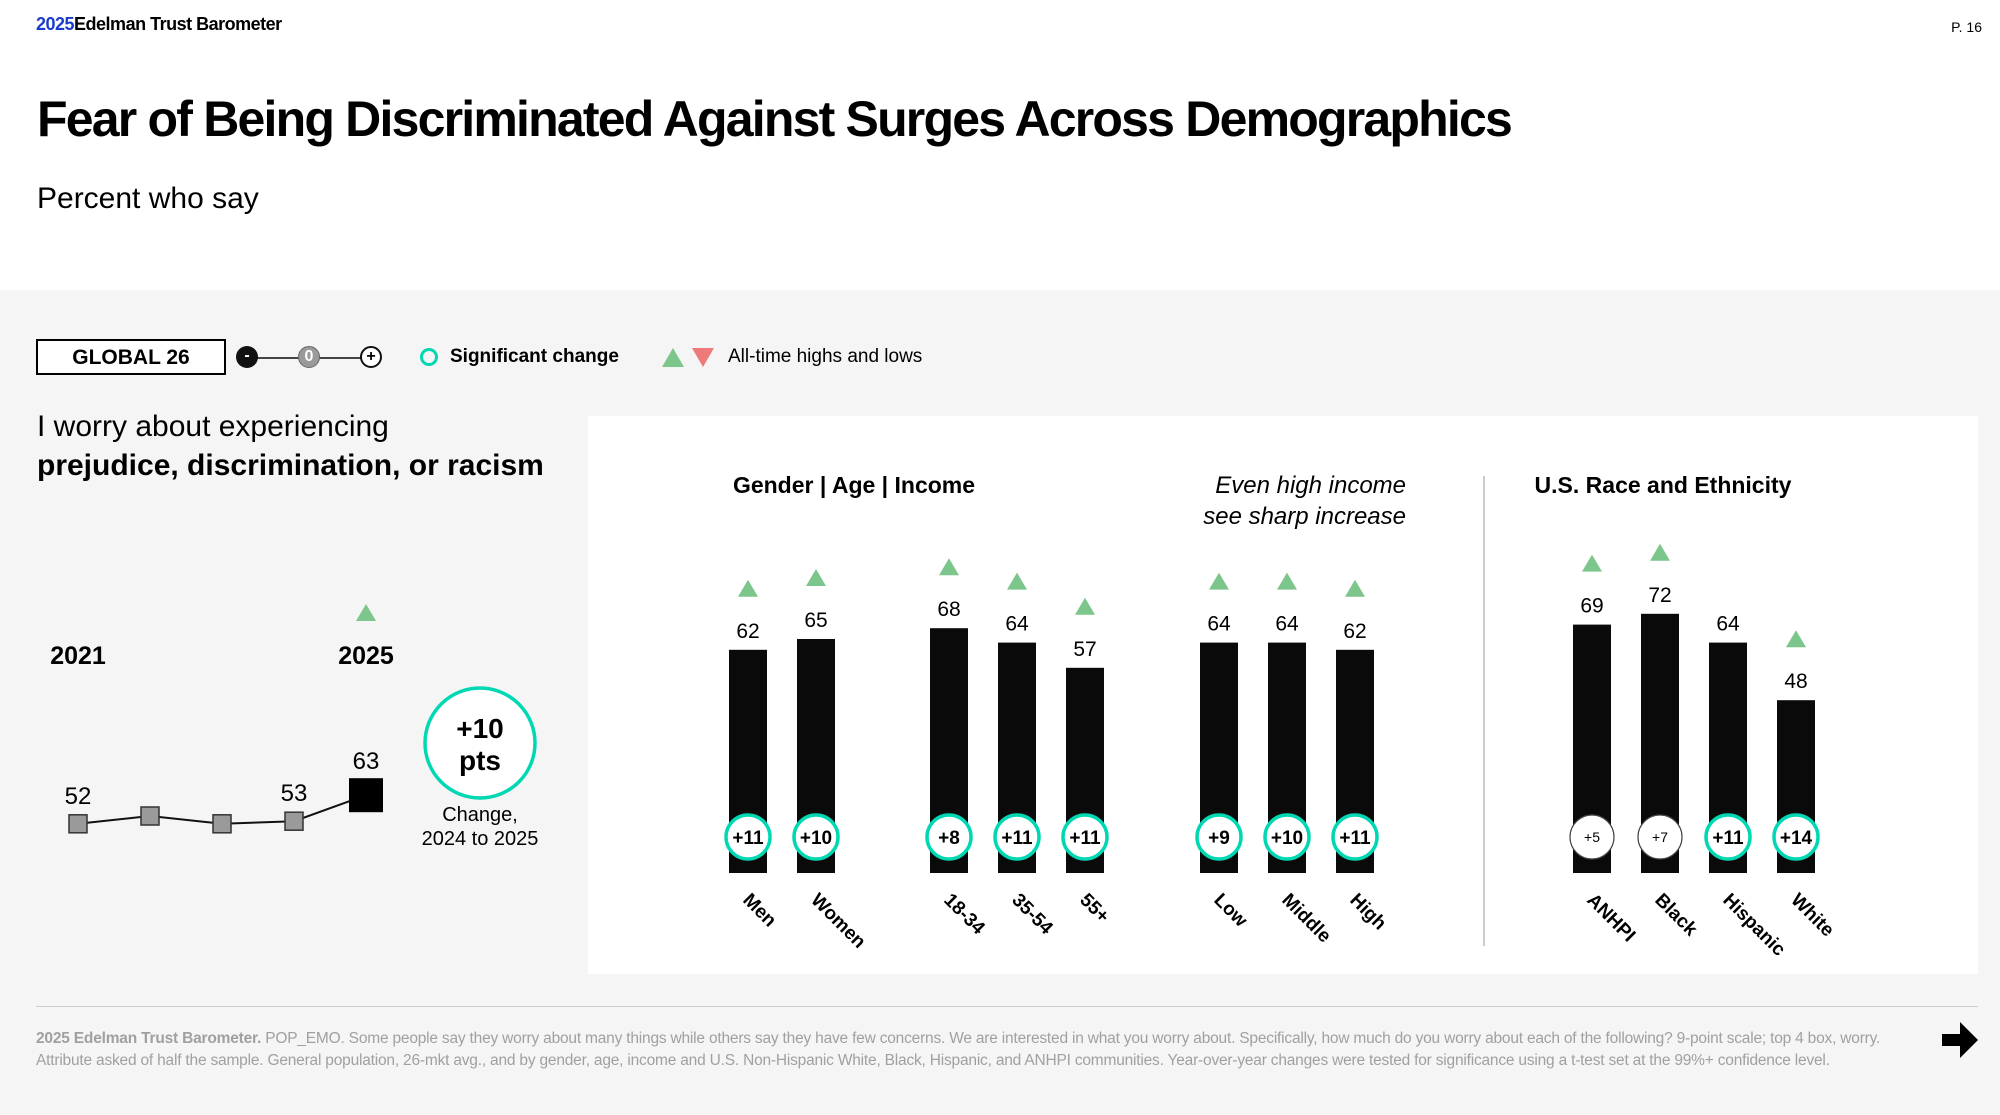 This screenshot has height=1115, width=2000. Describe the element at coordinates (148, 198) in the screenshot. I see `page-subtitle: Percent who say` at that location.